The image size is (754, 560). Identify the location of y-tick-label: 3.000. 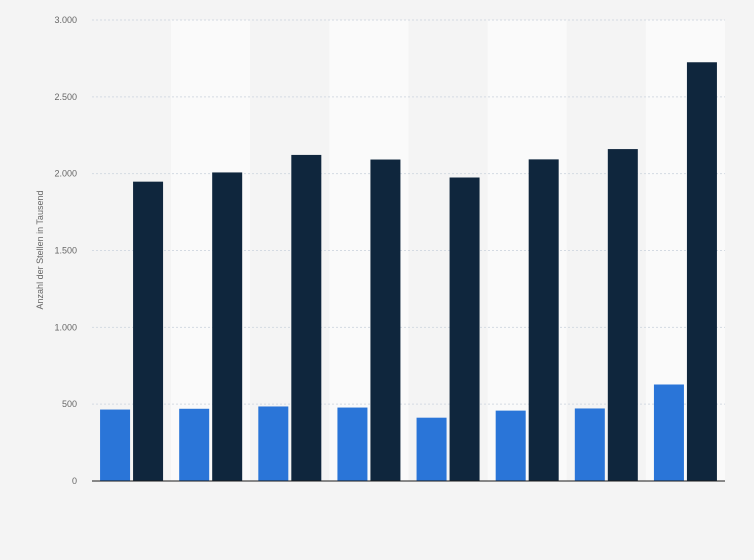
(65, 20).